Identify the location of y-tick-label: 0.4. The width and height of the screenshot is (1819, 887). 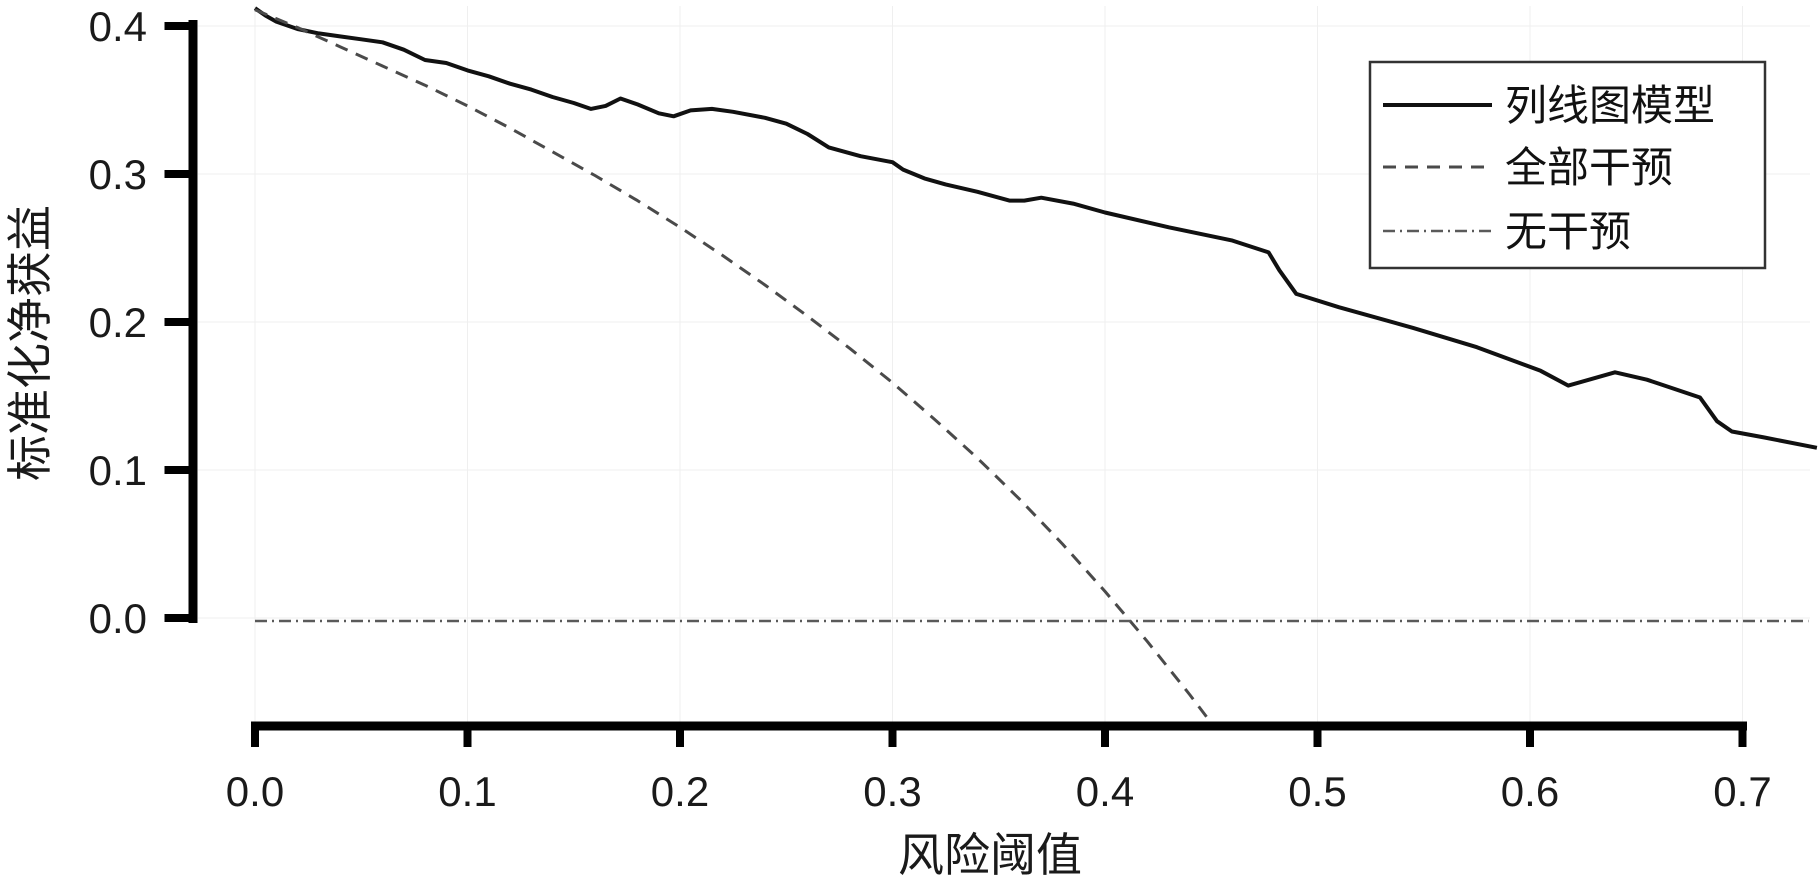
(118, 26).